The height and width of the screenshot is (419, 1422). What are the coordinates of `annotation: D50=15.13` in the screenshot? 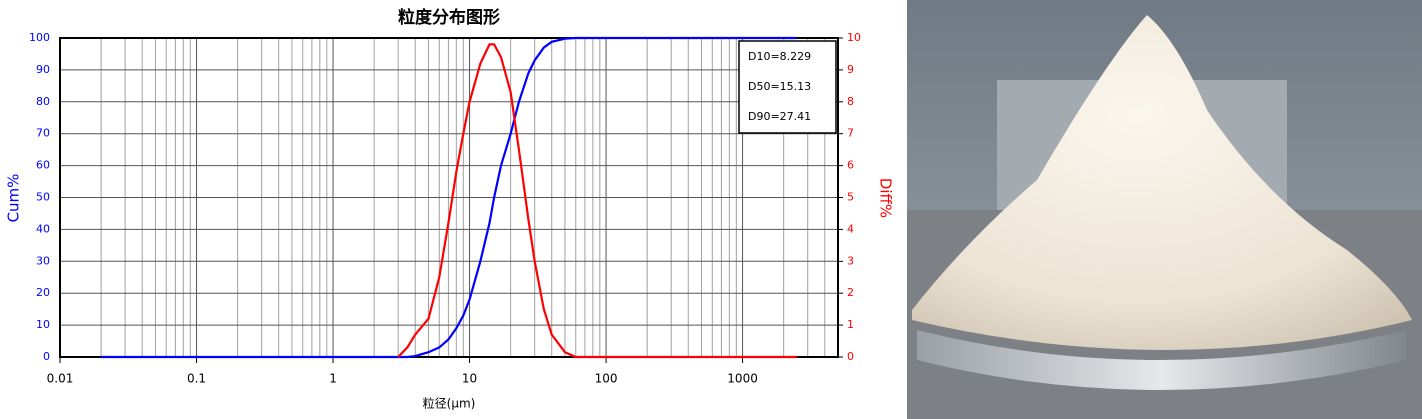 It's located at (779, 86).